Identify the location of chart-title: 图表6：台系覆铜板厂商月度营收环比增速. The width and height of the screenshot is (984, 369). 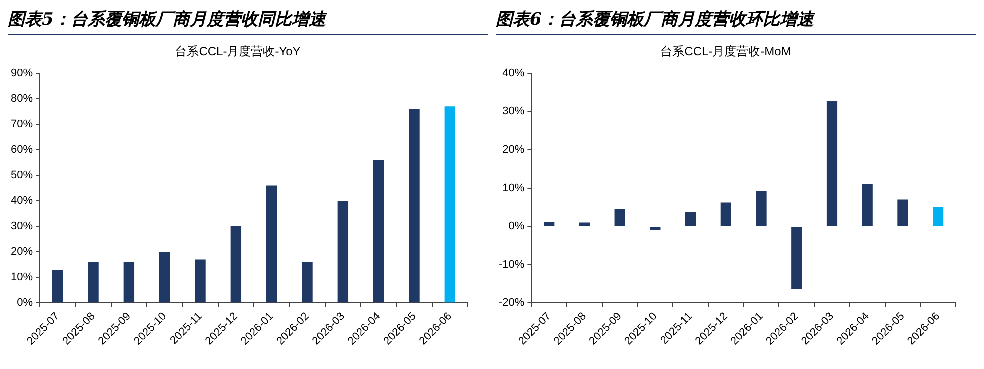
(736, 21).